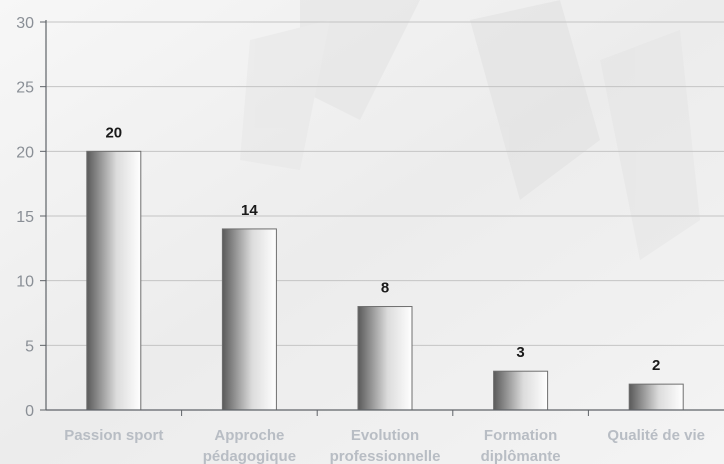 This screenshot has height=464, width=724. Describe the element at coordinates (25, 152) in the screenshot. I see `y-tick-label: 20` at that location.